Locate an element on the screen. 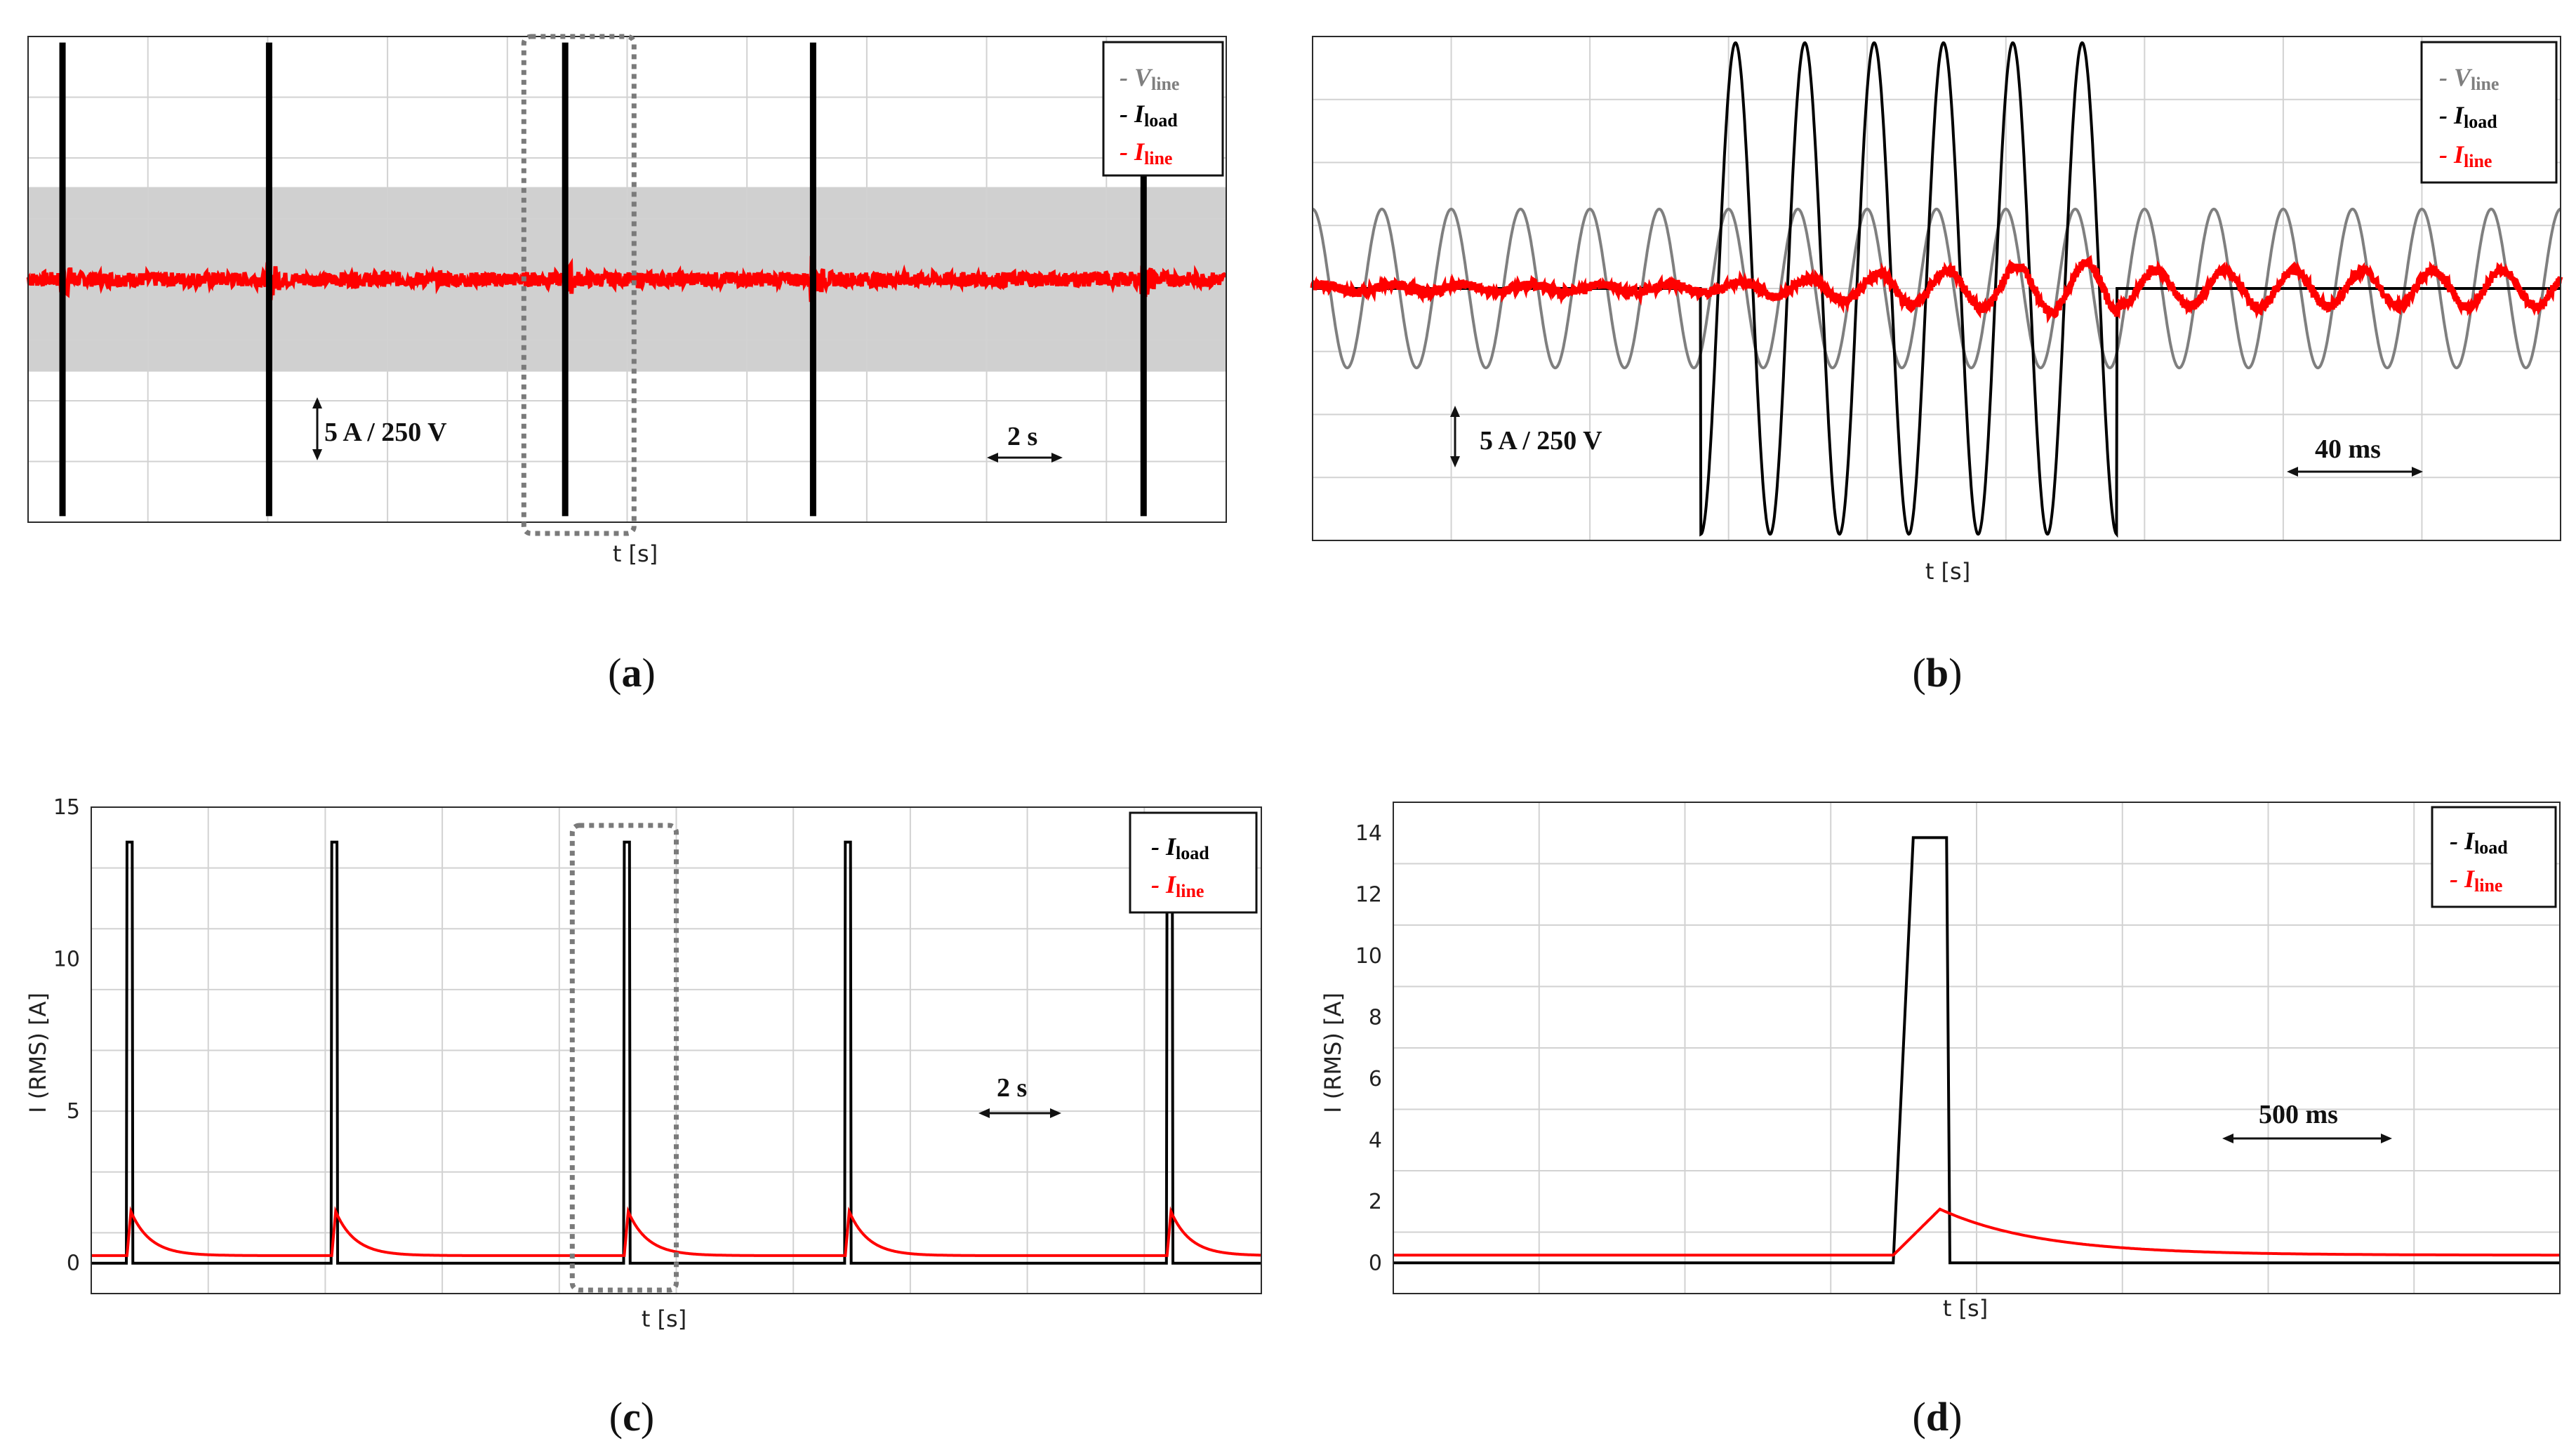  panel-a-legend-i-load-main: I is located at coordinates (1140, 114).